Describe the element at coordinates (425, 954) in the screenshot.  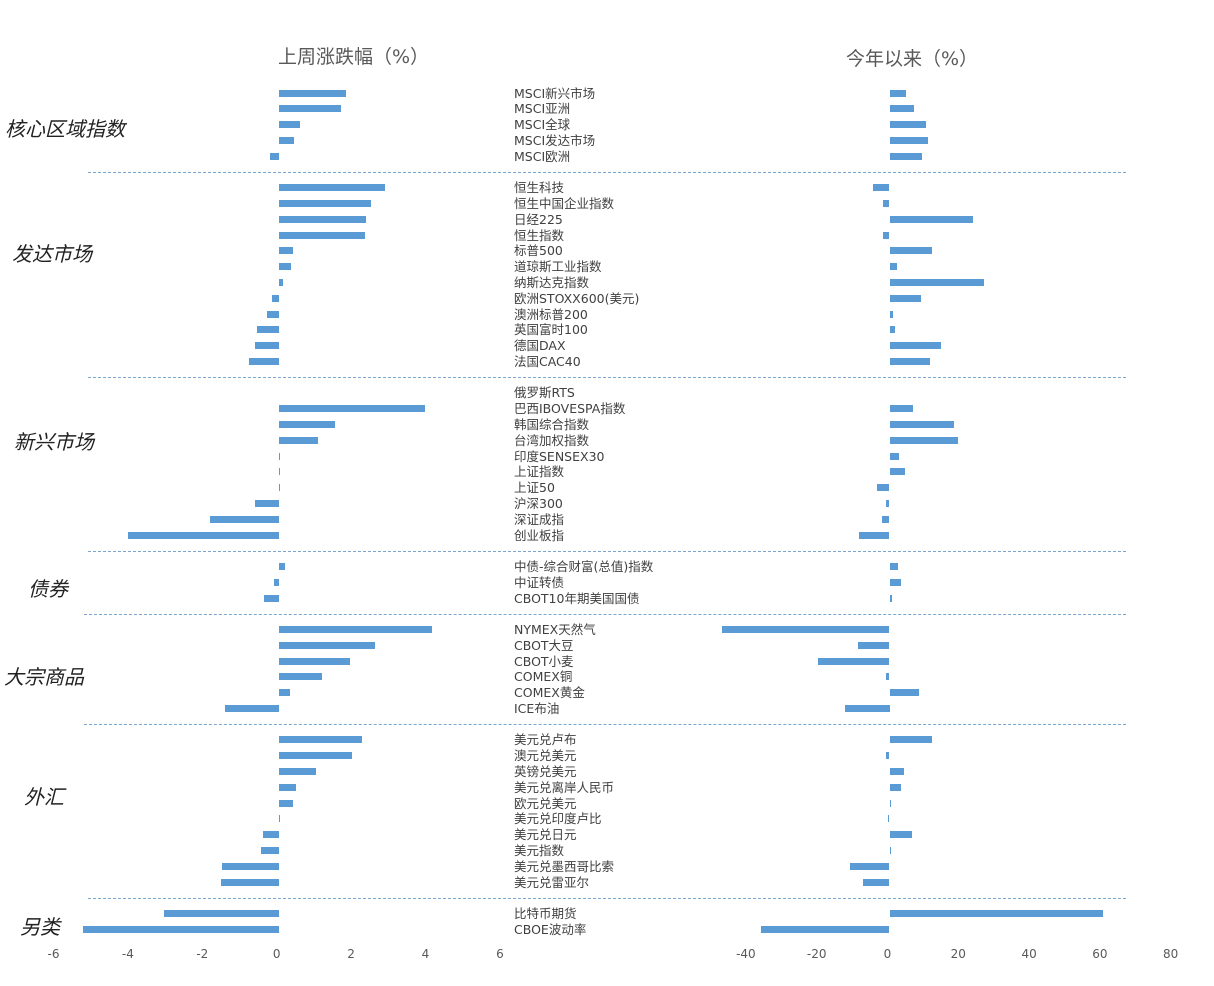
I see `x-tick-left: 4` at that location.